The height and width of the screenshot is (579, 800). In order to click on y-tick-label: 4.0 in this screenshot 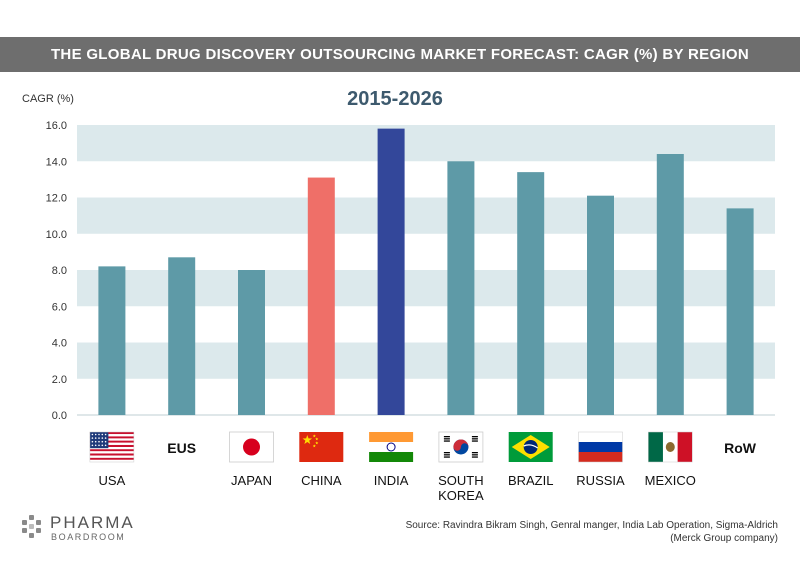, I will do `click(59, 344)`.